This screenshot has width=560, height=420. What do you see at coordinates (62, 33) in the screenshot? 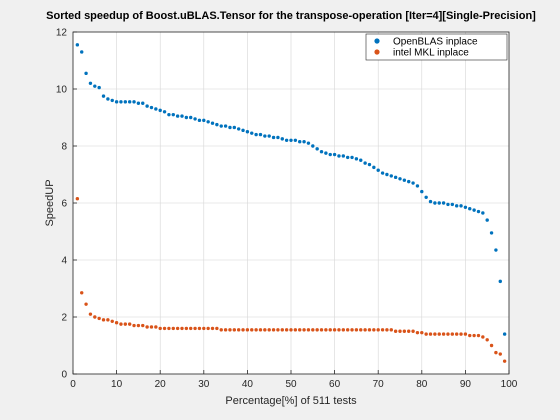
I see `y-tick-label: 12` at bounding box center [62, 33].